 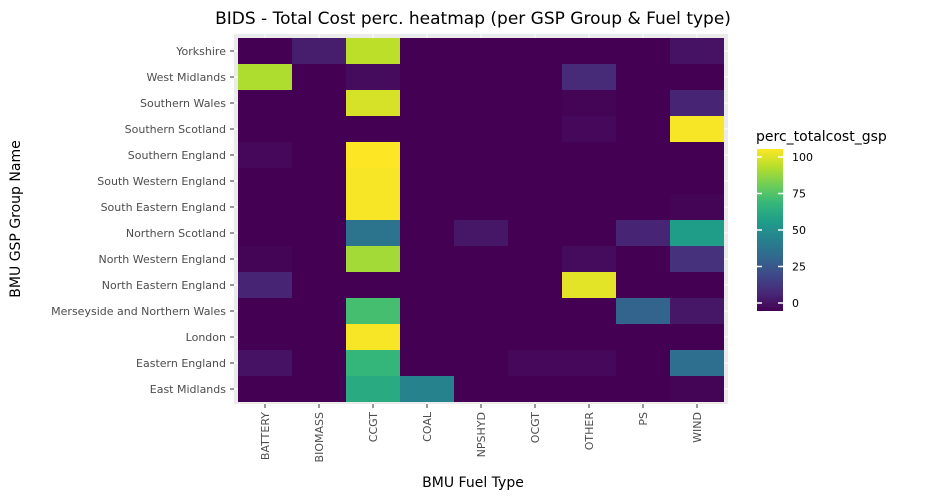 I want to click on y-tick-label: South Eastern England, so click(x=163, y=207).